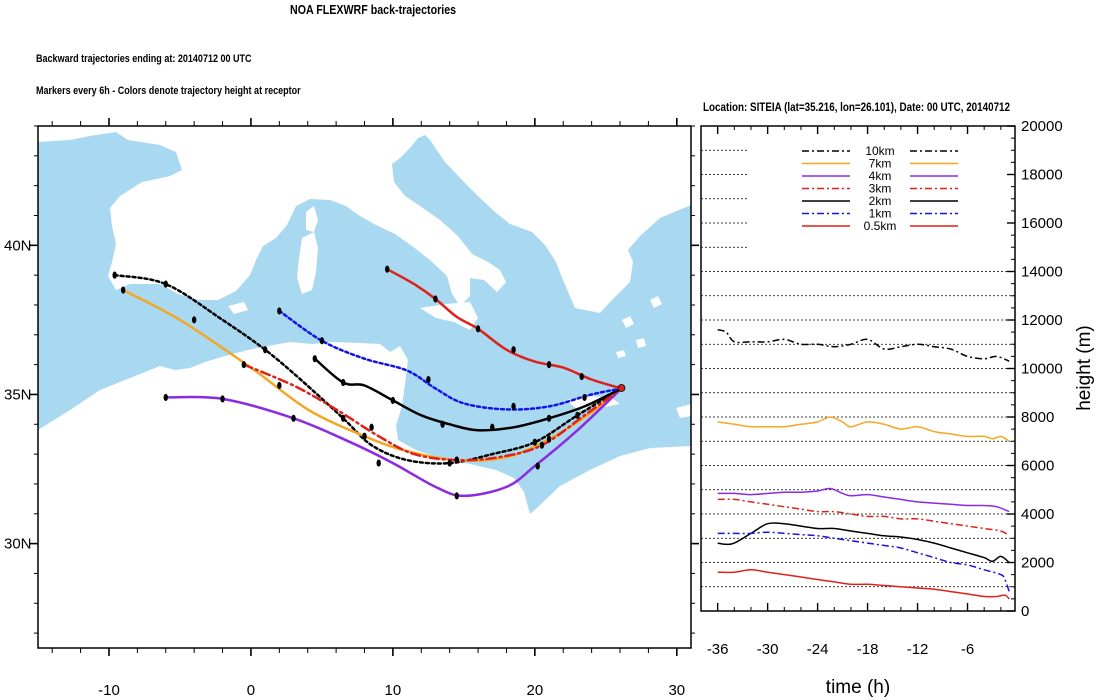  What do you see at coordinates (1037, 466) in the screenshot?
I see `height-y-tick-label: 6000` at bounding box center [1037, 466].